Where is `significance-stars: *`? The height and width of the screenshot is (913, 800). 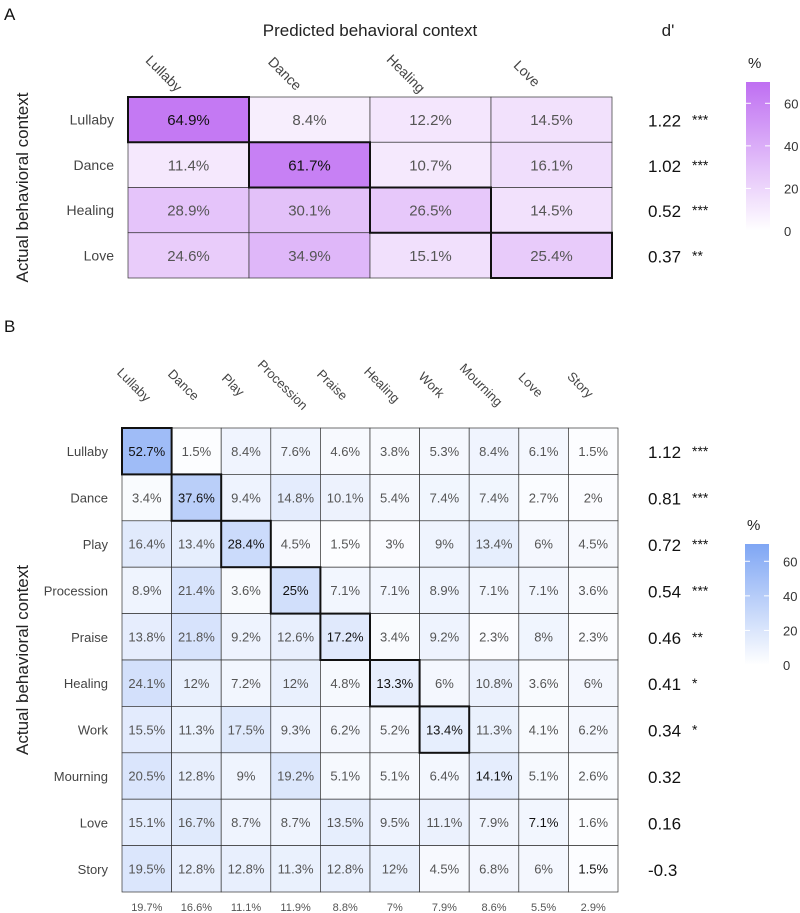 significance-stars: * is located at coordinates (695, 683).